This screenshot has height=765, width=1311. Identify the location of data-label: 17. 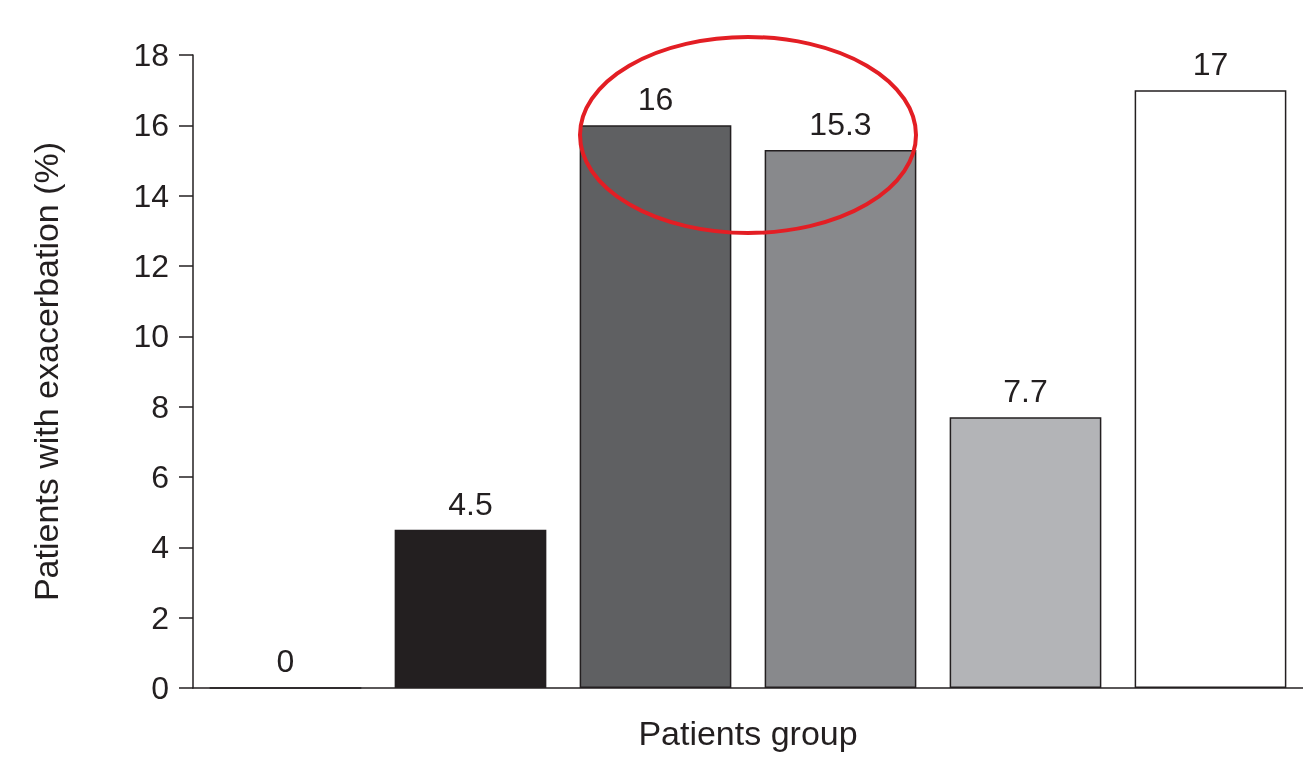
(1210, 64).